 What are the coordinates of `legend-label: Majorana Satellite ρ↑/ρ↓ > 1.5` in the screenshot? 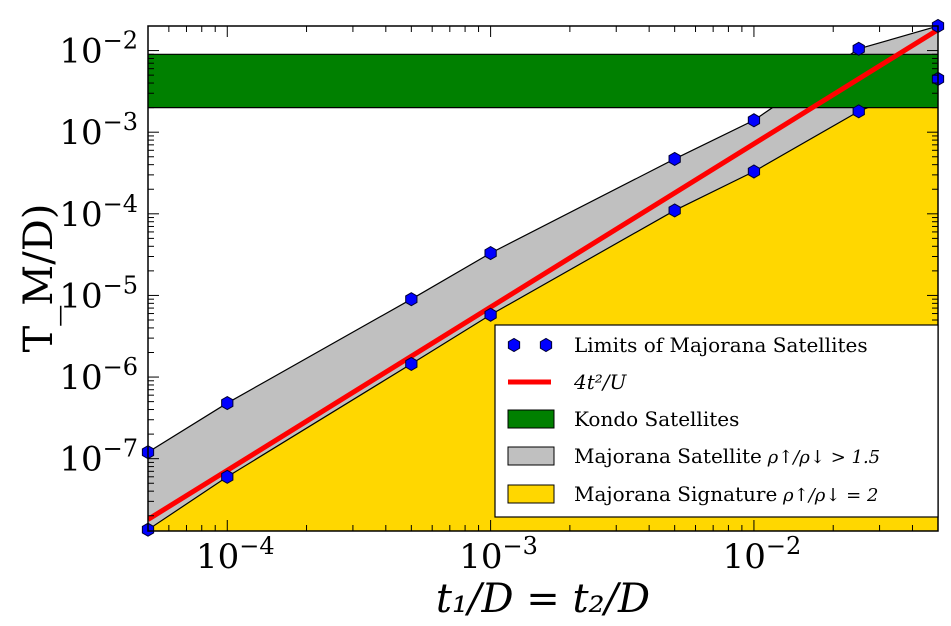 It's located at (727, 456).